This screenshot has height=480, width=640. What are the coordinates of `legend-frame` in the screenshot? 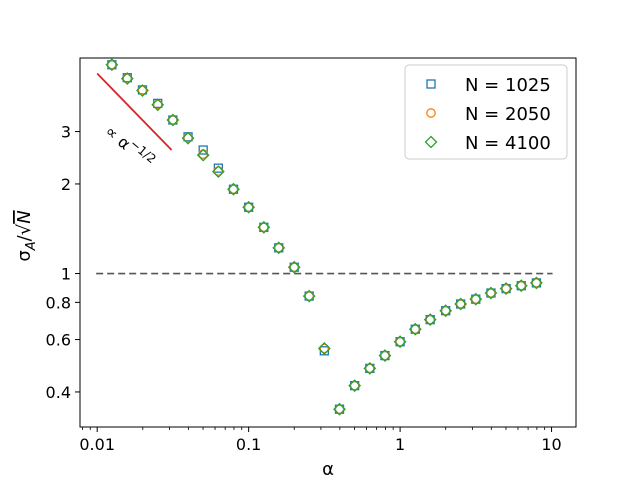 It's located at (486, 112).